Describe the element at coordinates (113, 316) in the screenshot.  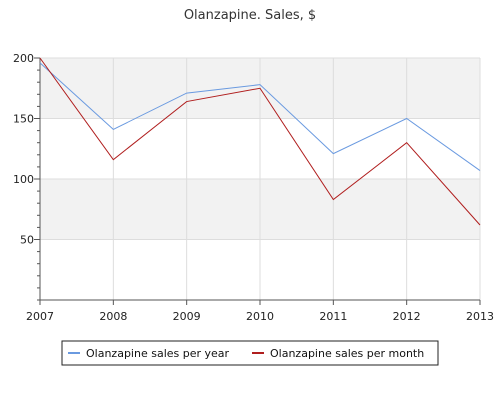
I see `x-tick-label: 2008` at that location.